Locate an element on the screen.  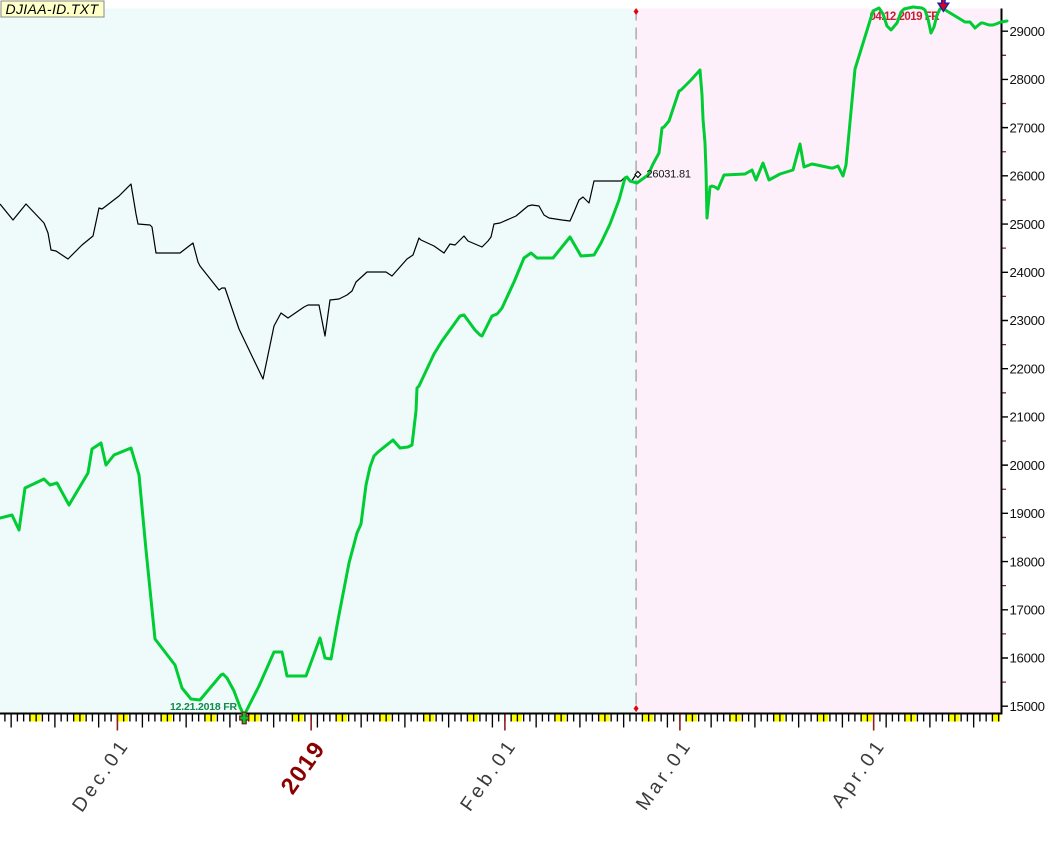
svg-text: 26000 is located at coordinates (1027, 176).